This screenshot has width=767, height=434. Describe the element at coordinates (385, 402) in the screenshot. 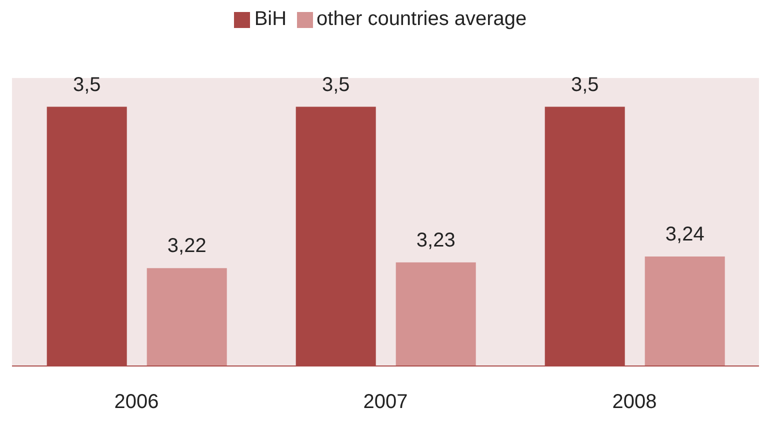

I see `x-tick-label: 2007` at that location.